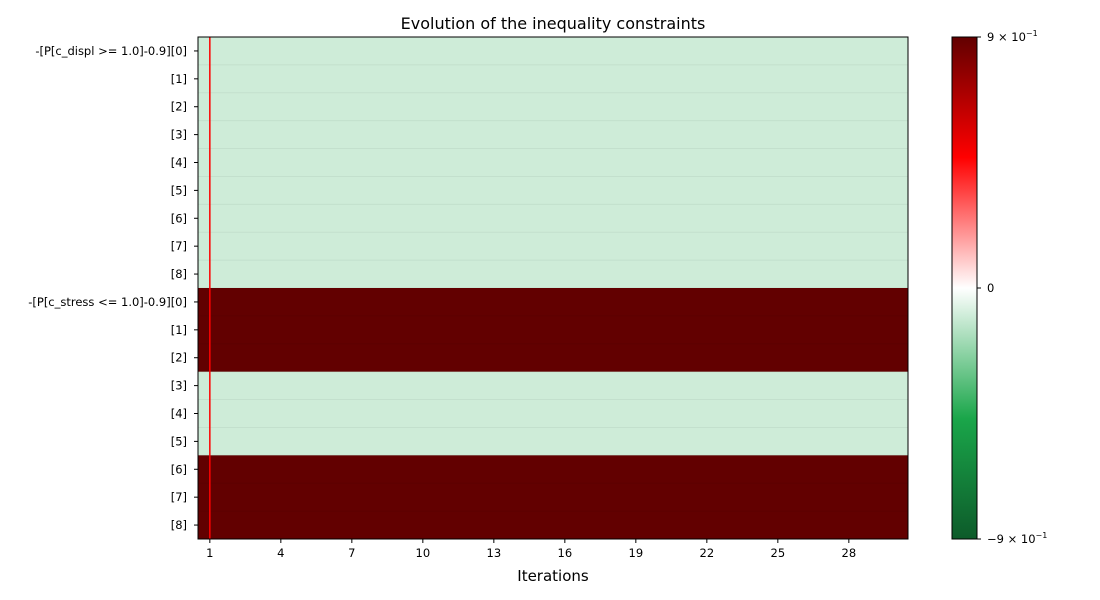 The height and width of the screenshot is (600, 1100). I want to click on x-tick-label: 19, so click(636, 553).